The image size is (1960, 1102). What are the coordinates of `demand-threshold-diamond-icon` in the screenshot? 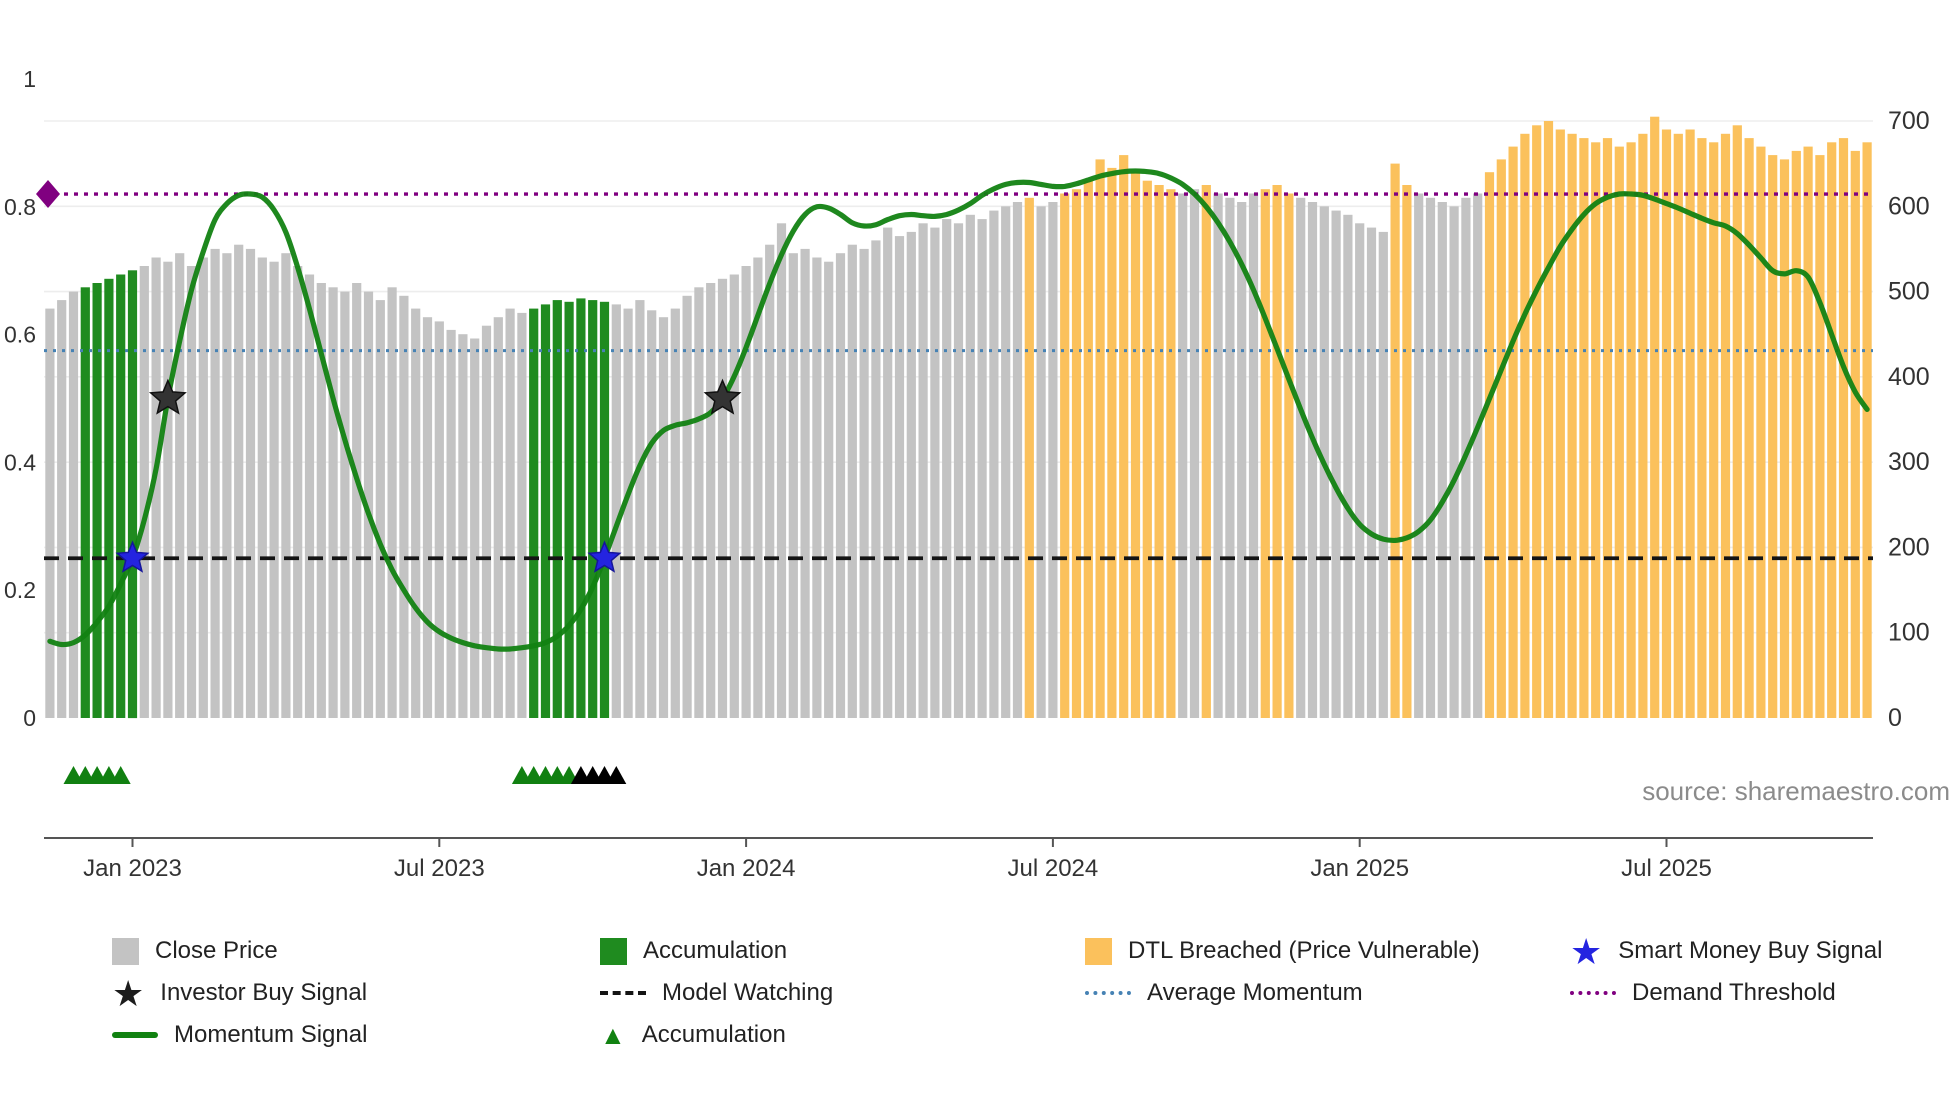 It's located at (48, 194).